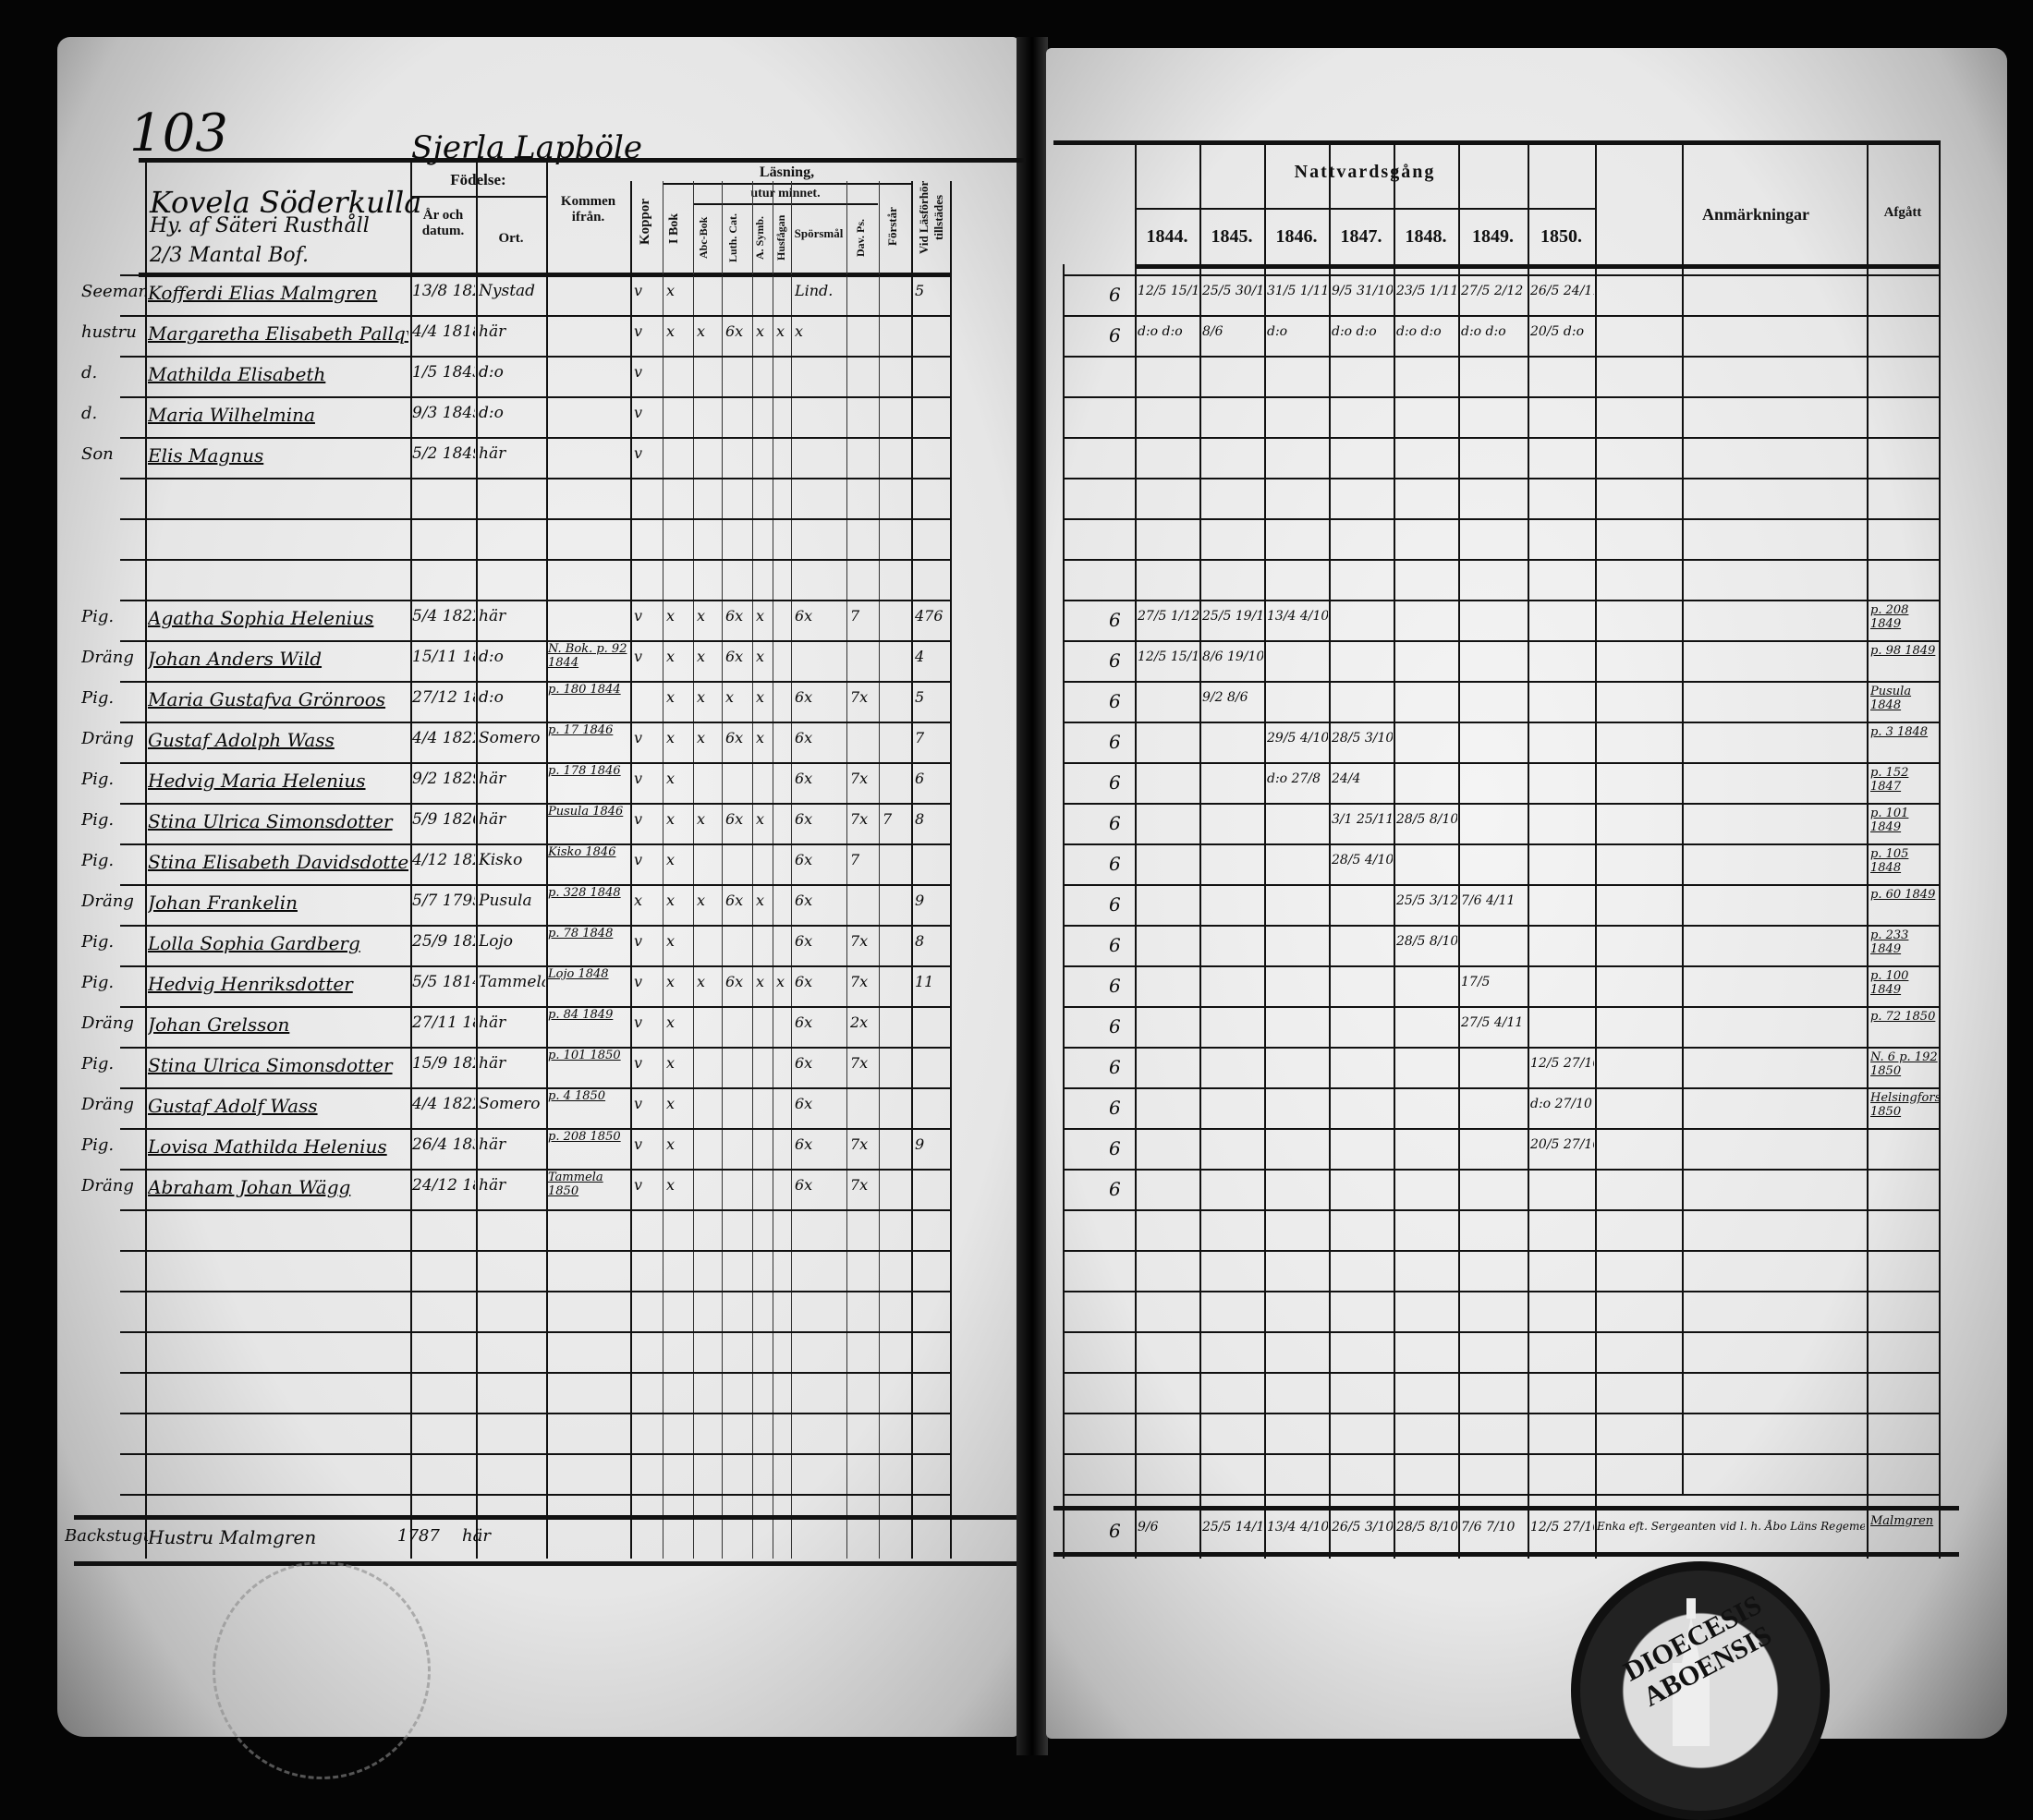  I want to click on diocese-stamp: DIOECESIS ABOENSIS, so click(1700, 1690).